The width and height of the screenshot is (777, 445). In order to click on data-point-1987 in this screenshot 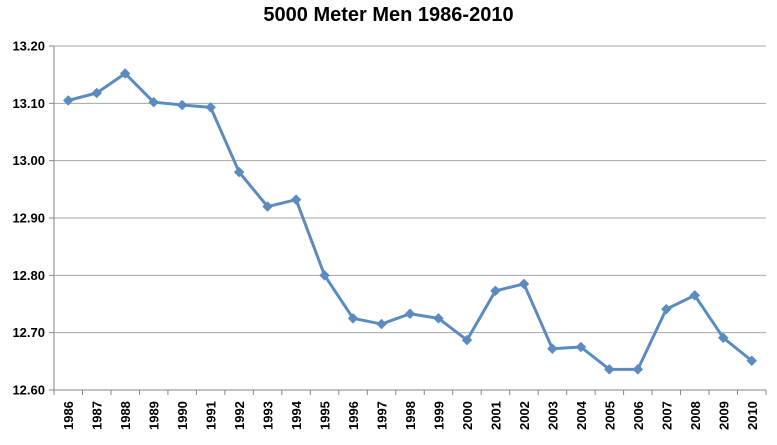, I will do `click(97, 93)`.